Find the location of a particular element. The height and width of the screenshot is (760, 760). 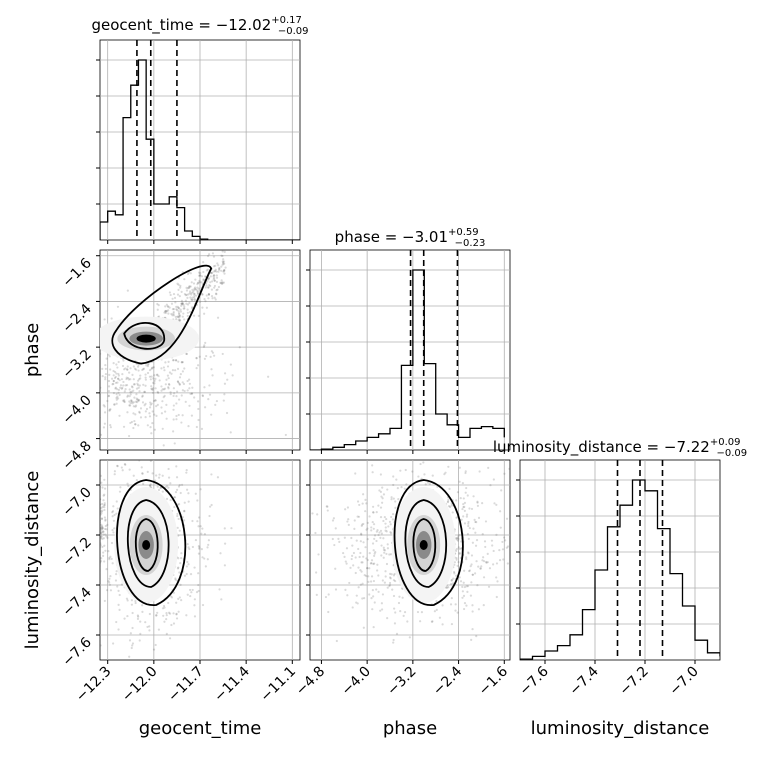

y-tick-label-phase-2: −3.2 is located at coordinates (76, 364).